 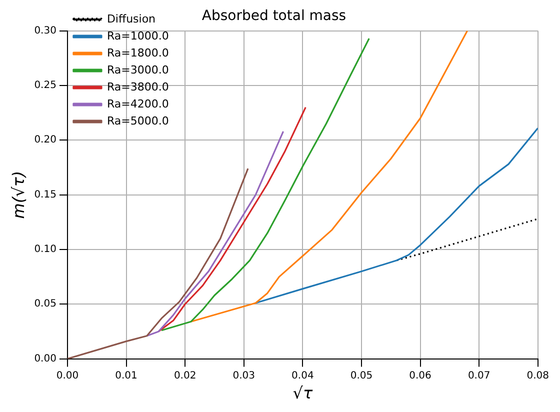 What do you see at coordinates (137, 35) in the screenshot?
I see `legend-label: Ra=1000.0` at bounding box center [137, 35].